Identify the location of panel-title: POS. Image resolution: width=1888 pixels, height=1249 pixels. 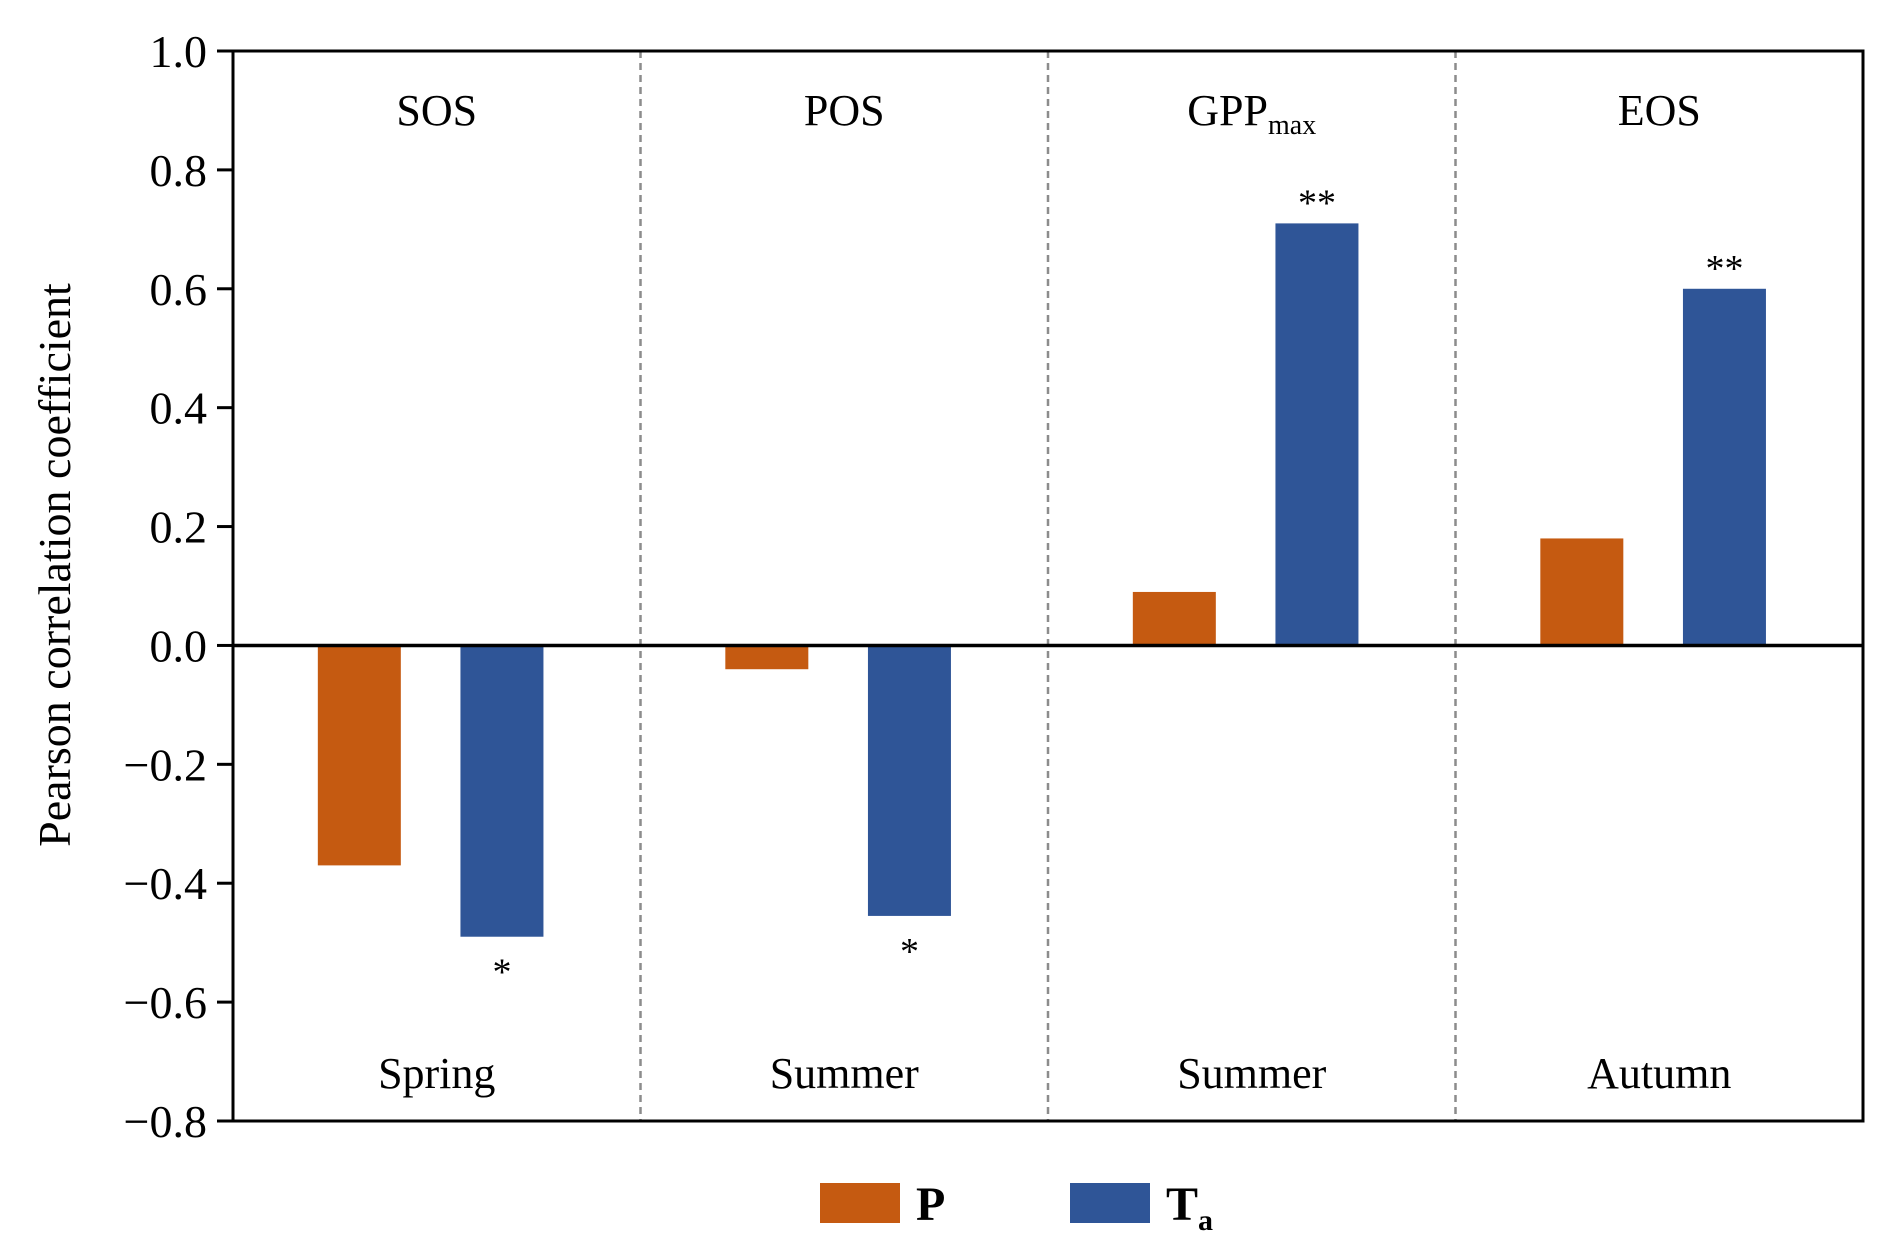
(844, 110).